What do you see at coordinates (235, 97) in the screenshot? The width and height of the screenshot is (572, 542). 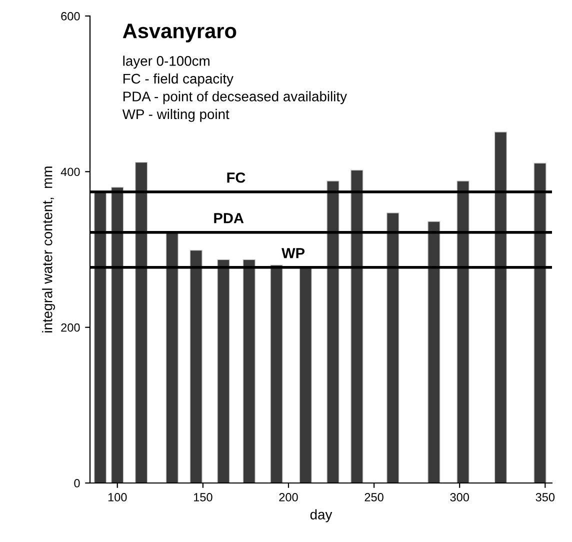 I see `annotation: PDA - point of decseased availability` at bounding box center [235, 97].